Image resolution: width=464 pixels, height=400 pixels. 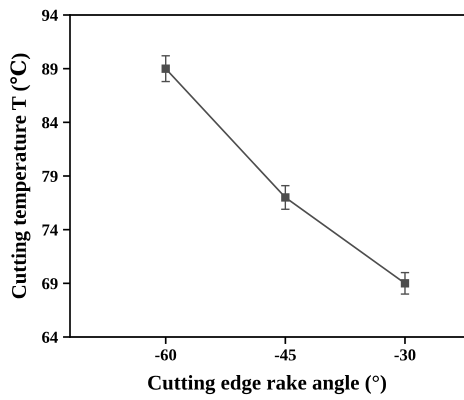 I want to click on y-tick-label: 94, so click(x=50, y=15).